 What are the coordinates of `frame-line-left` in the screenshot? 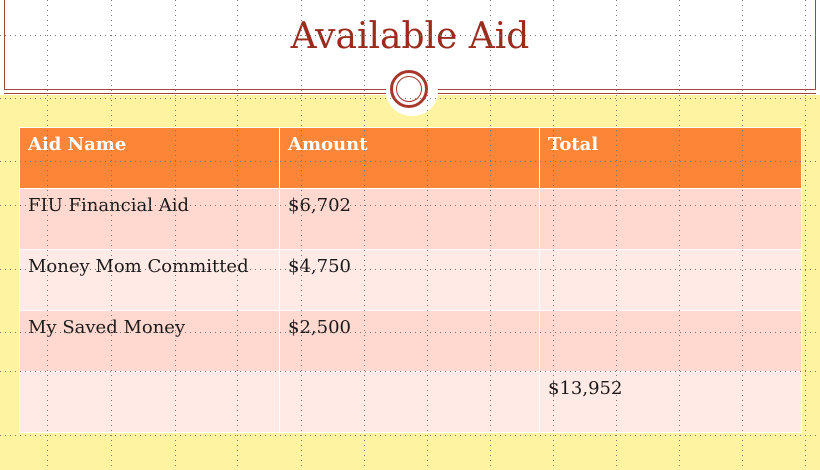 It's located at (4, 45).